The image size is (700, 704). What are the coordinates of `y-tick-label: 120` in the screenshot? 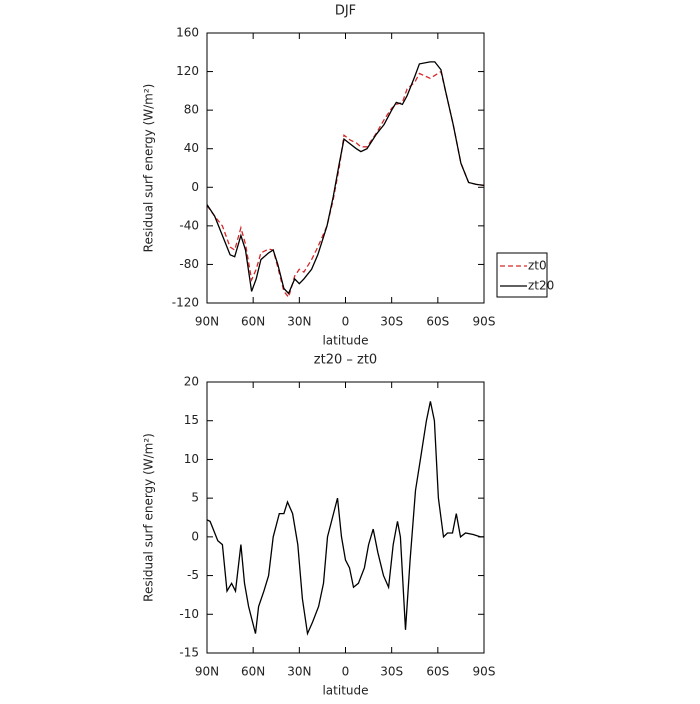 It's located at (187, 71).